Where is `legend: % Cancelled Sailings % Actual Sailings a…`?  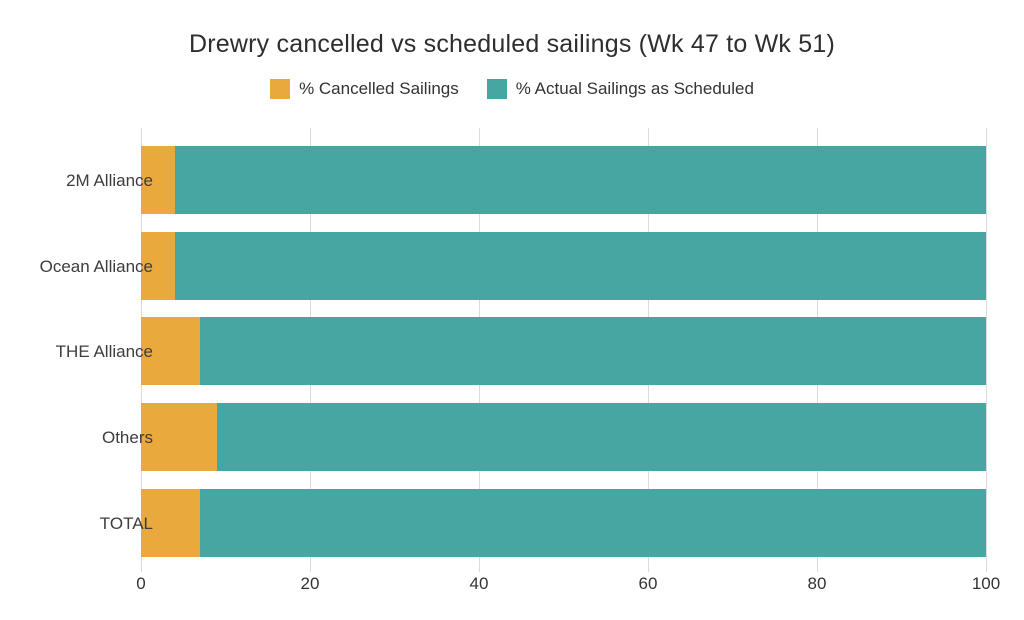
legend: % Cancelled Sailings % Actual Sailings a… is located at coordinates (512, 89).